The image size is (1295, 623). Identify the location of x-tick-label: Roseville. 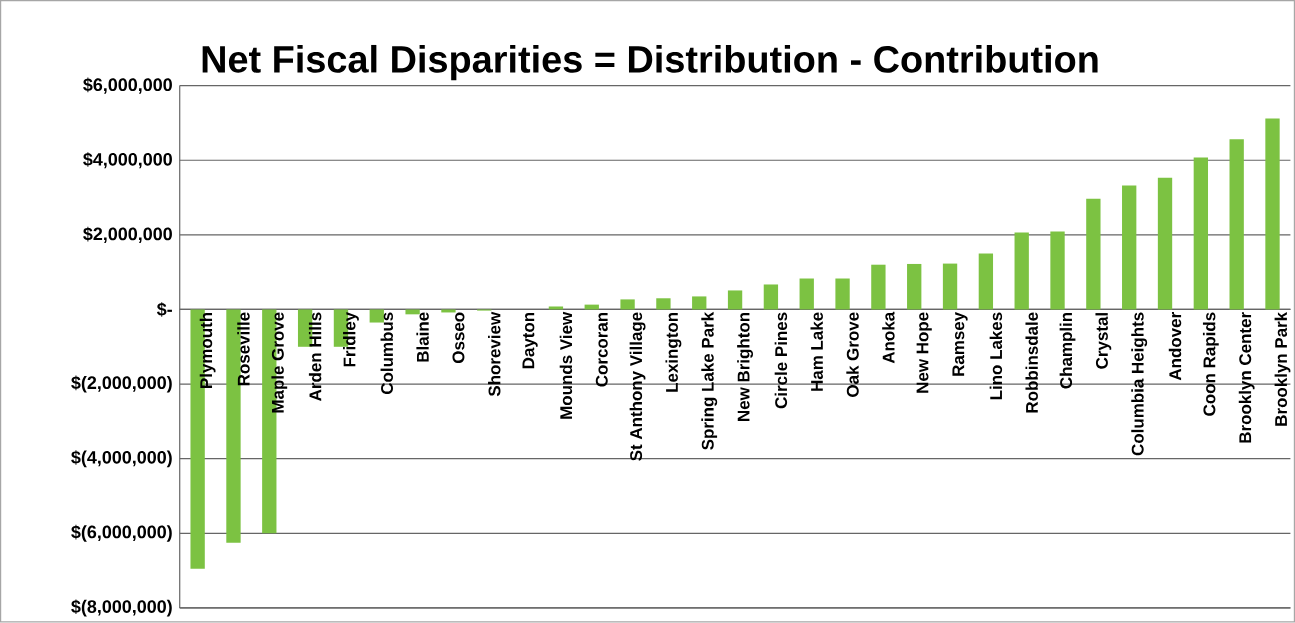
(243, 349).